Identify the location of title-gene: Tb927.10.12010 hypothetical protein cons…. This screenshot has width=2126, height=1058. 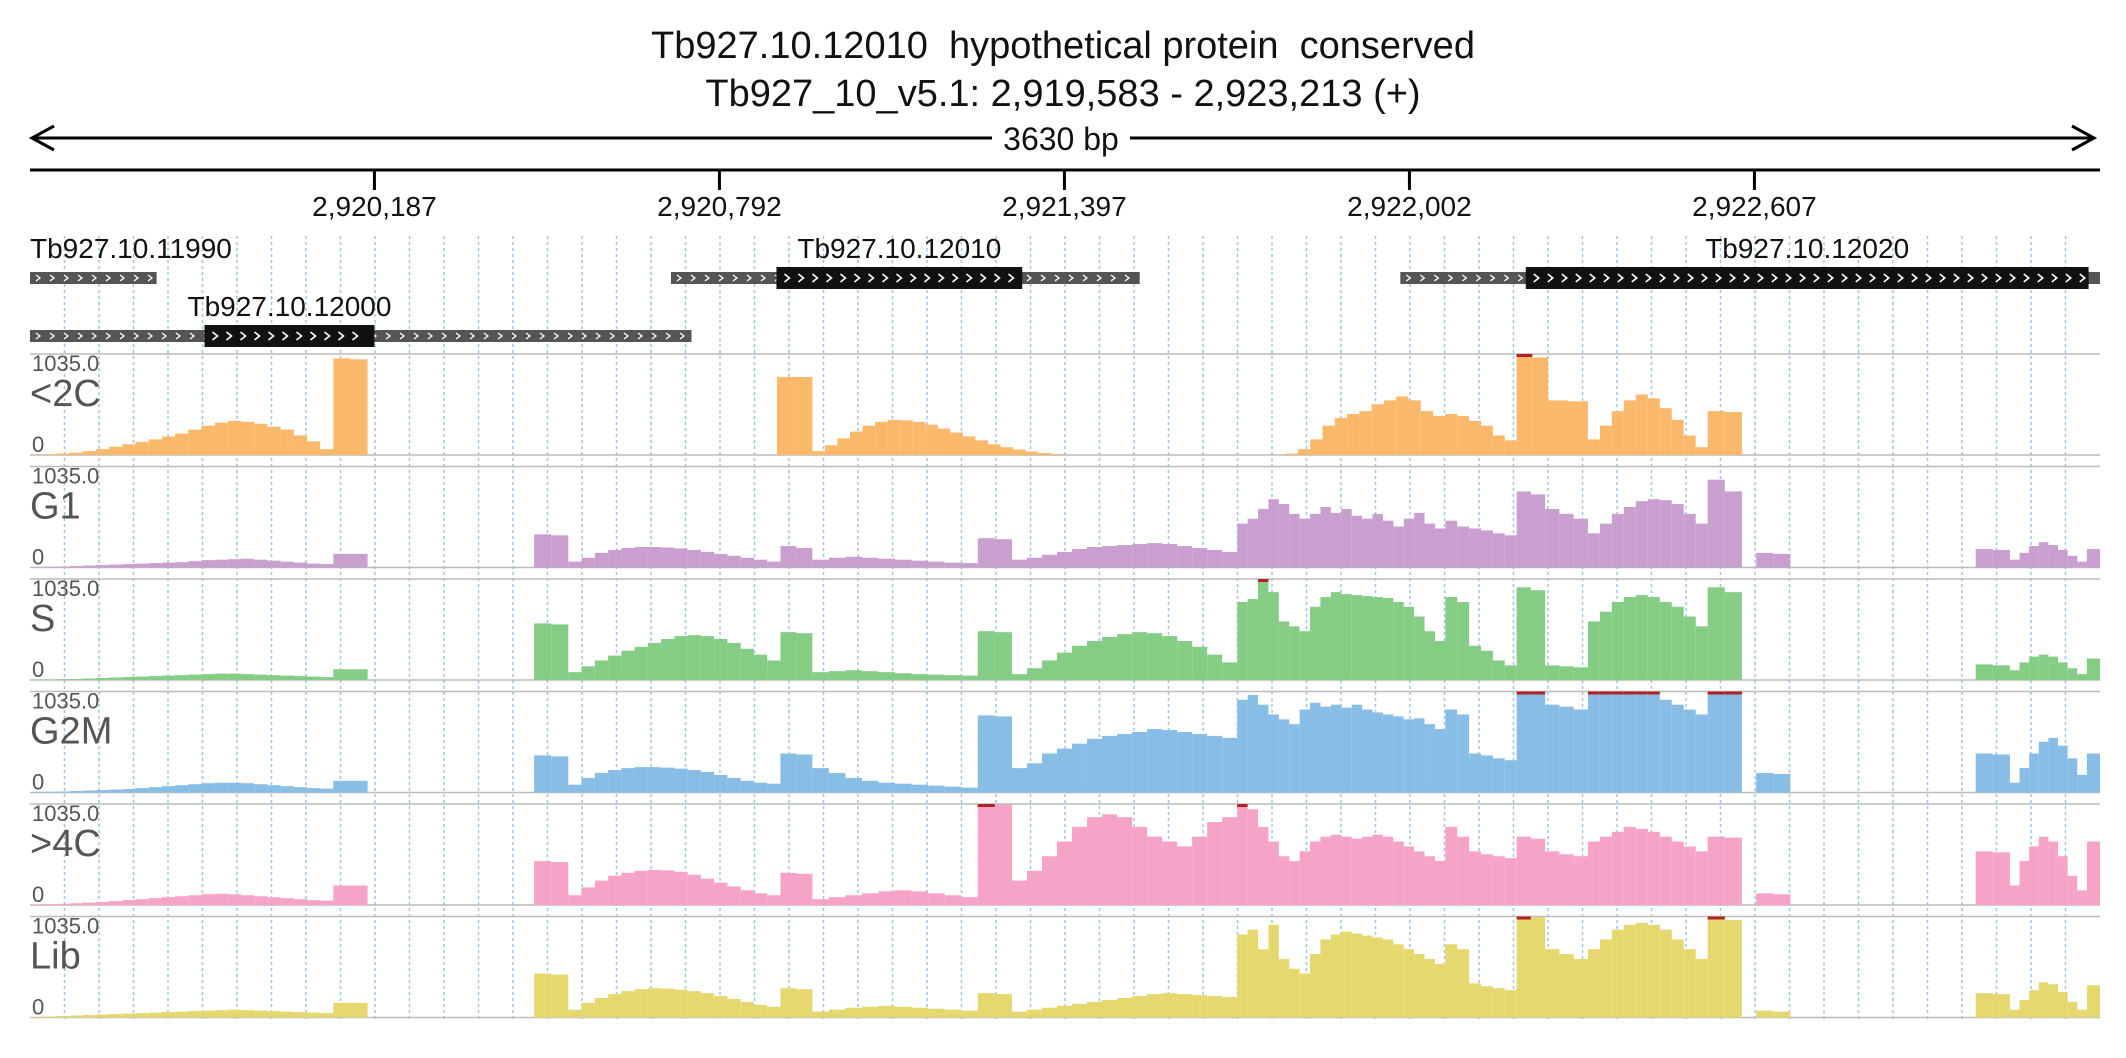
(1063, 46).